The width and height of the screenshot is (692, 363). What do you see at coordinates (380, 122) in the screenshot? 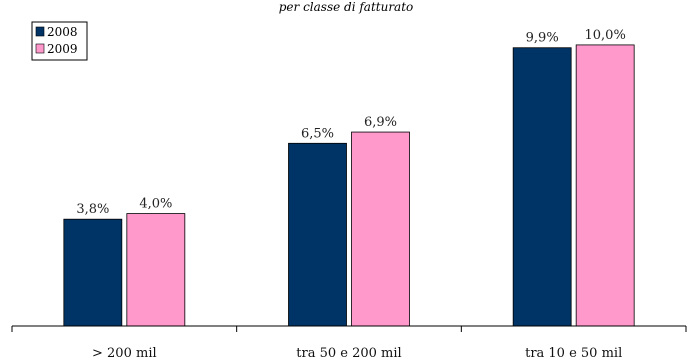
I see `data-label-2009-1: 6,9%` at bounding box center [380, 122].